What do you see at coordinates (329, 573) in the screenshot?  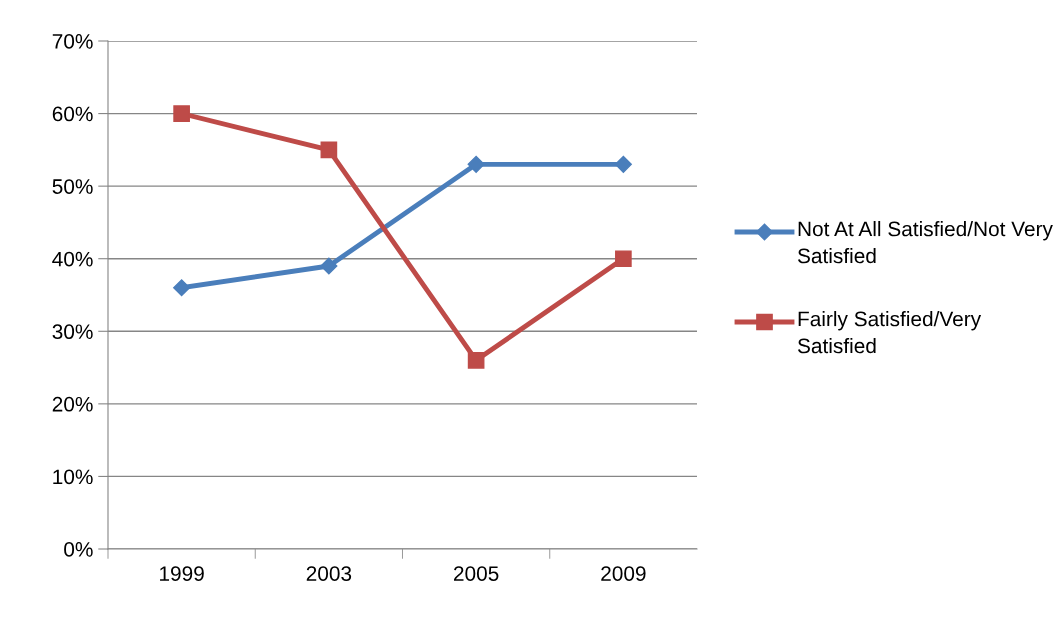 I see `x-tick-label: 2003` at bounding box center [329, 573].